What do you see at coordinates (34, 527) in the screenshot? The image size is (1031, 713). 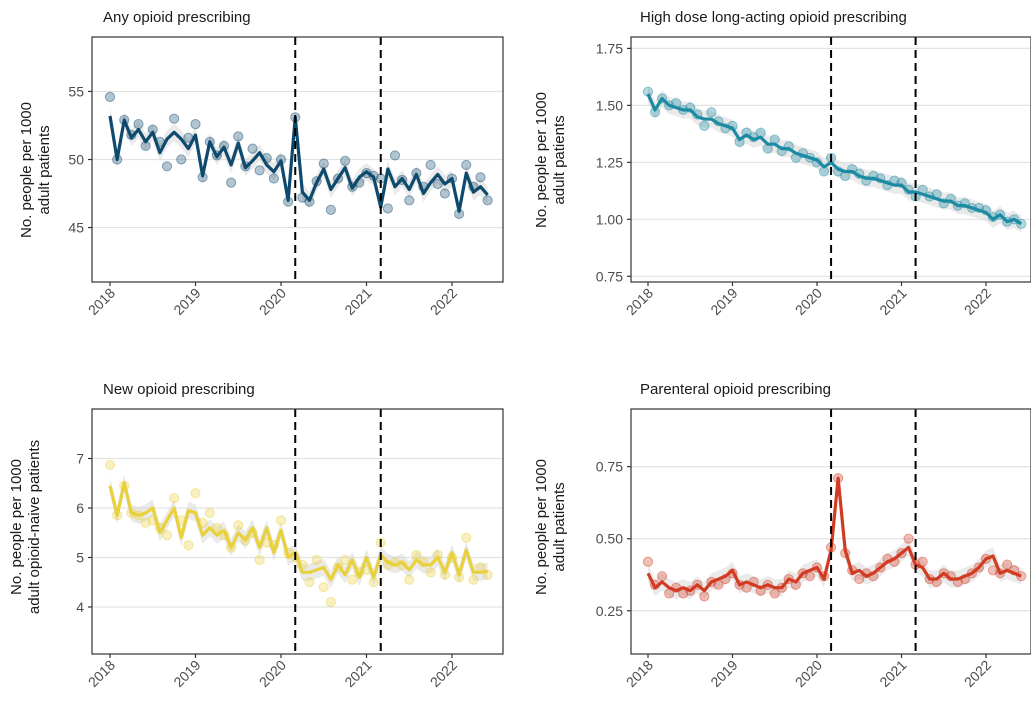 I see `y-axis-label-line-2: adult opioid-naive patients` at bounding box center [34, 527].